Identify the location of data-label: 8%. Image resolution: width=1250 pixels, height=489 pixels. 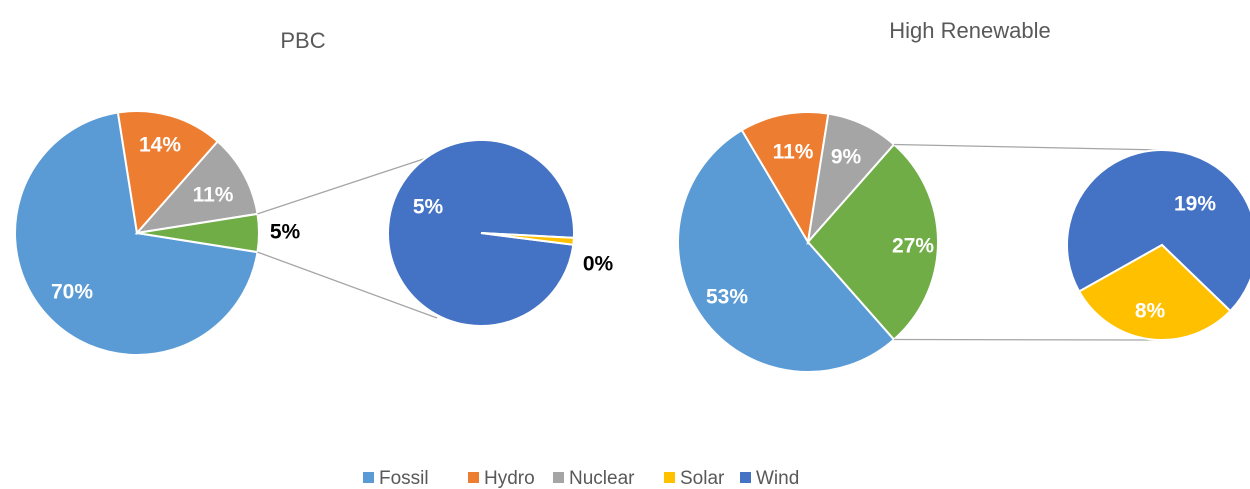
(1150, 311).